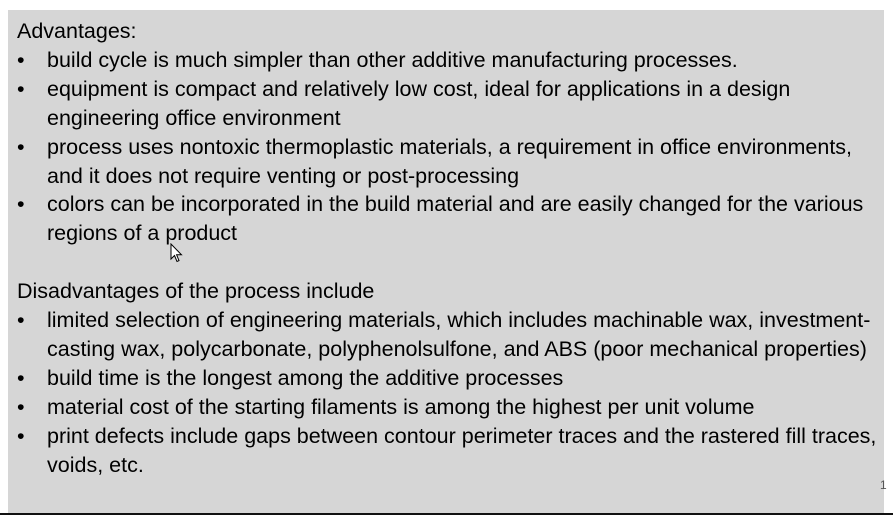 This screenshot has height=519, width=893. Describe the element at coordinates (177, 252) in the screenshot. I see `mouse-pointer-icon` at that location.